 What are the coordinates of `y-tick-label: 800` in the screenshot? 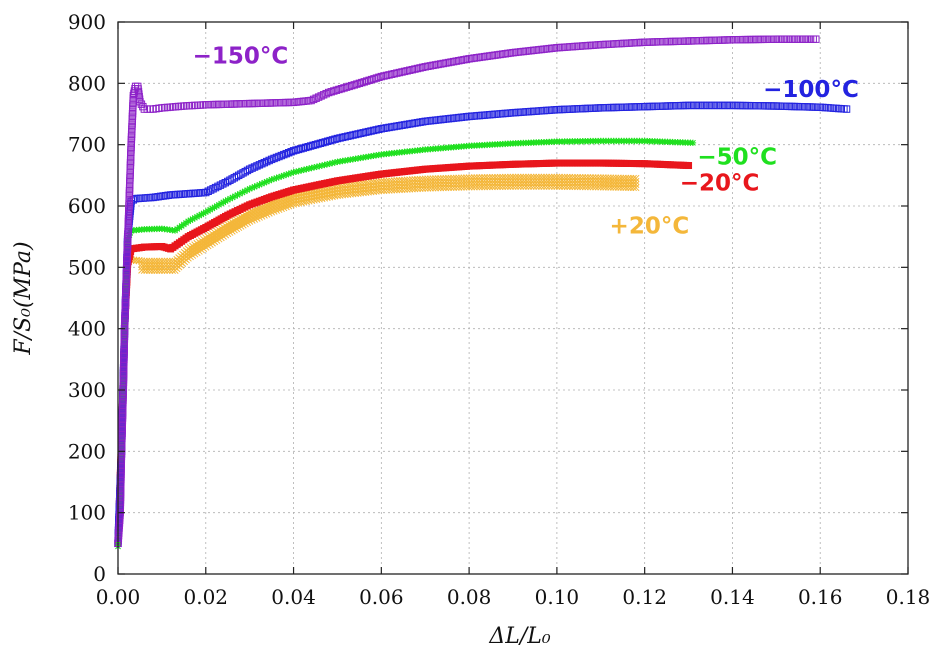 It's located at (87, 83).